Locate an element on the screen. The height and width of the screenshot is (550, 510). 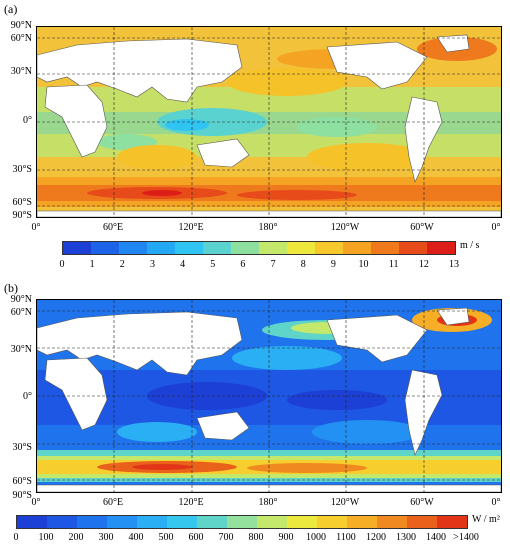
colorbar-tick-label: 5 is located at coordinates (213, 264).